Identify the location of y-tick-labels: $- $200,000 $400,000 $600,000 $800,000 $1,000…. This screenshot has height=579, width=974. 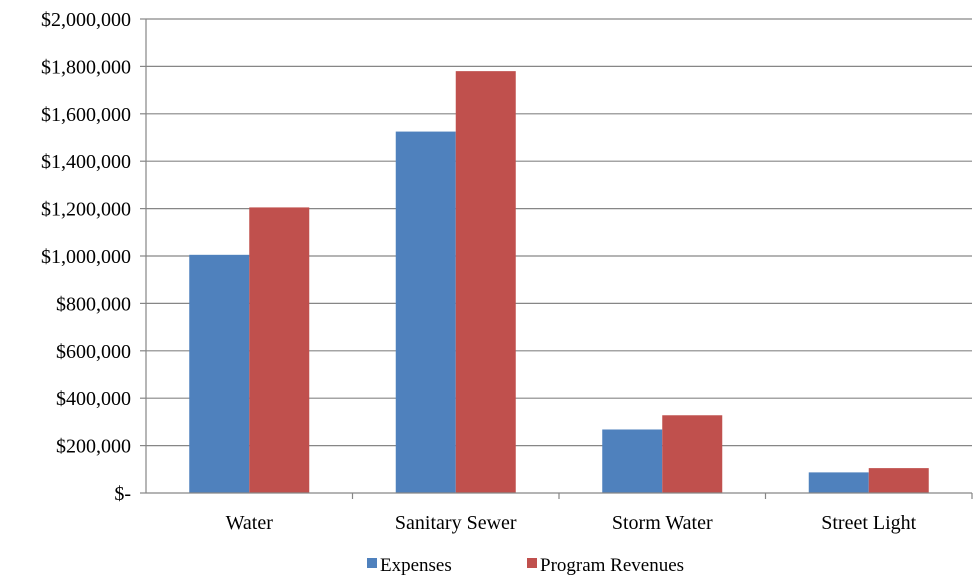
(86, 257).